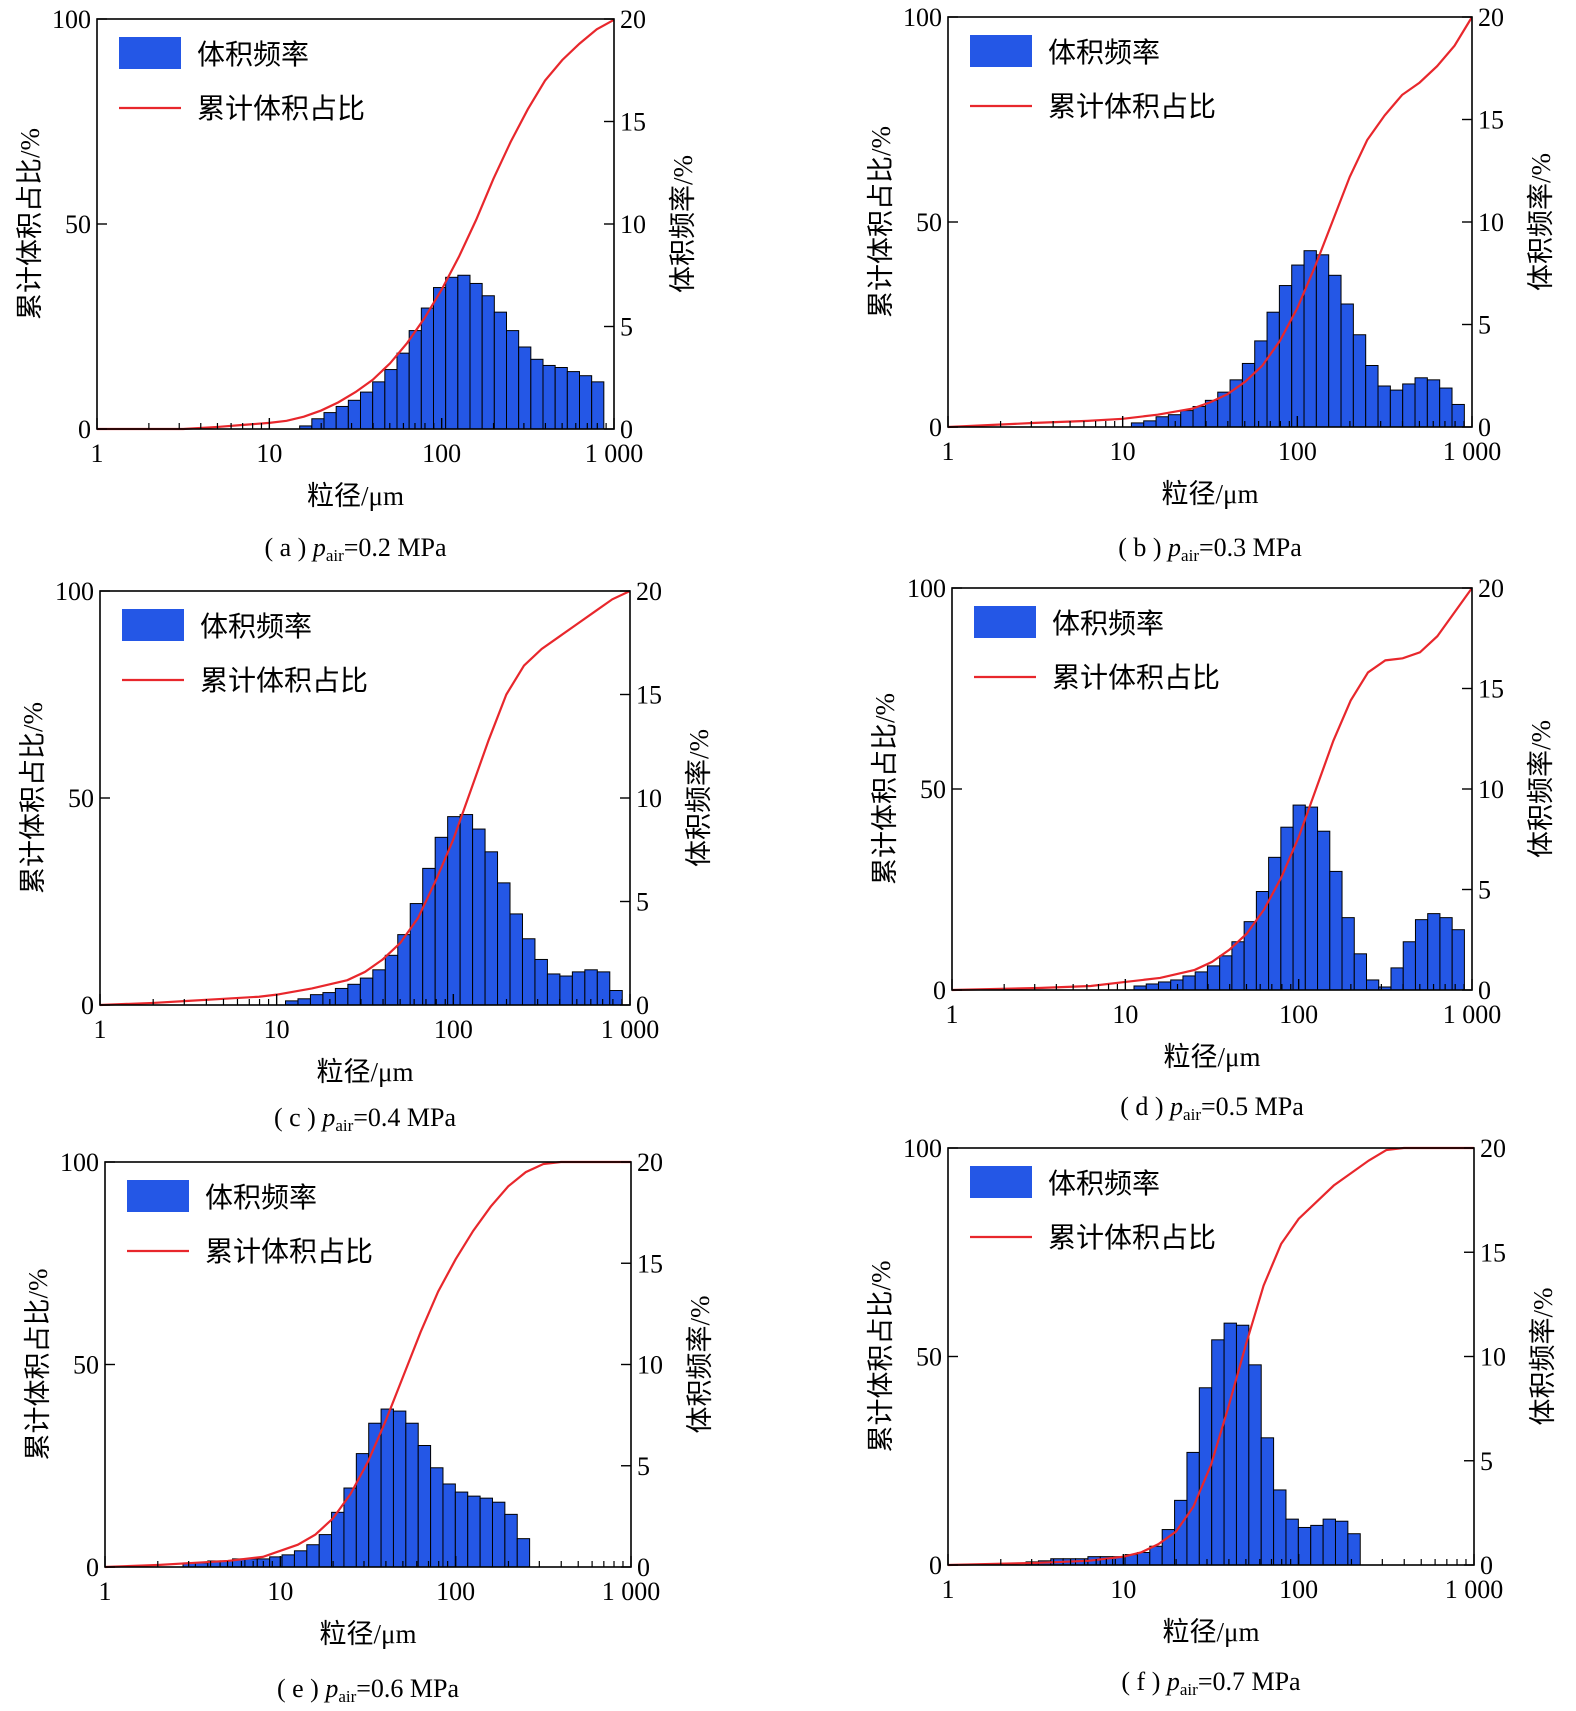 The image size is (1576, 1711). I want to click on x-tick-label: 1 000, so click(614, 453).